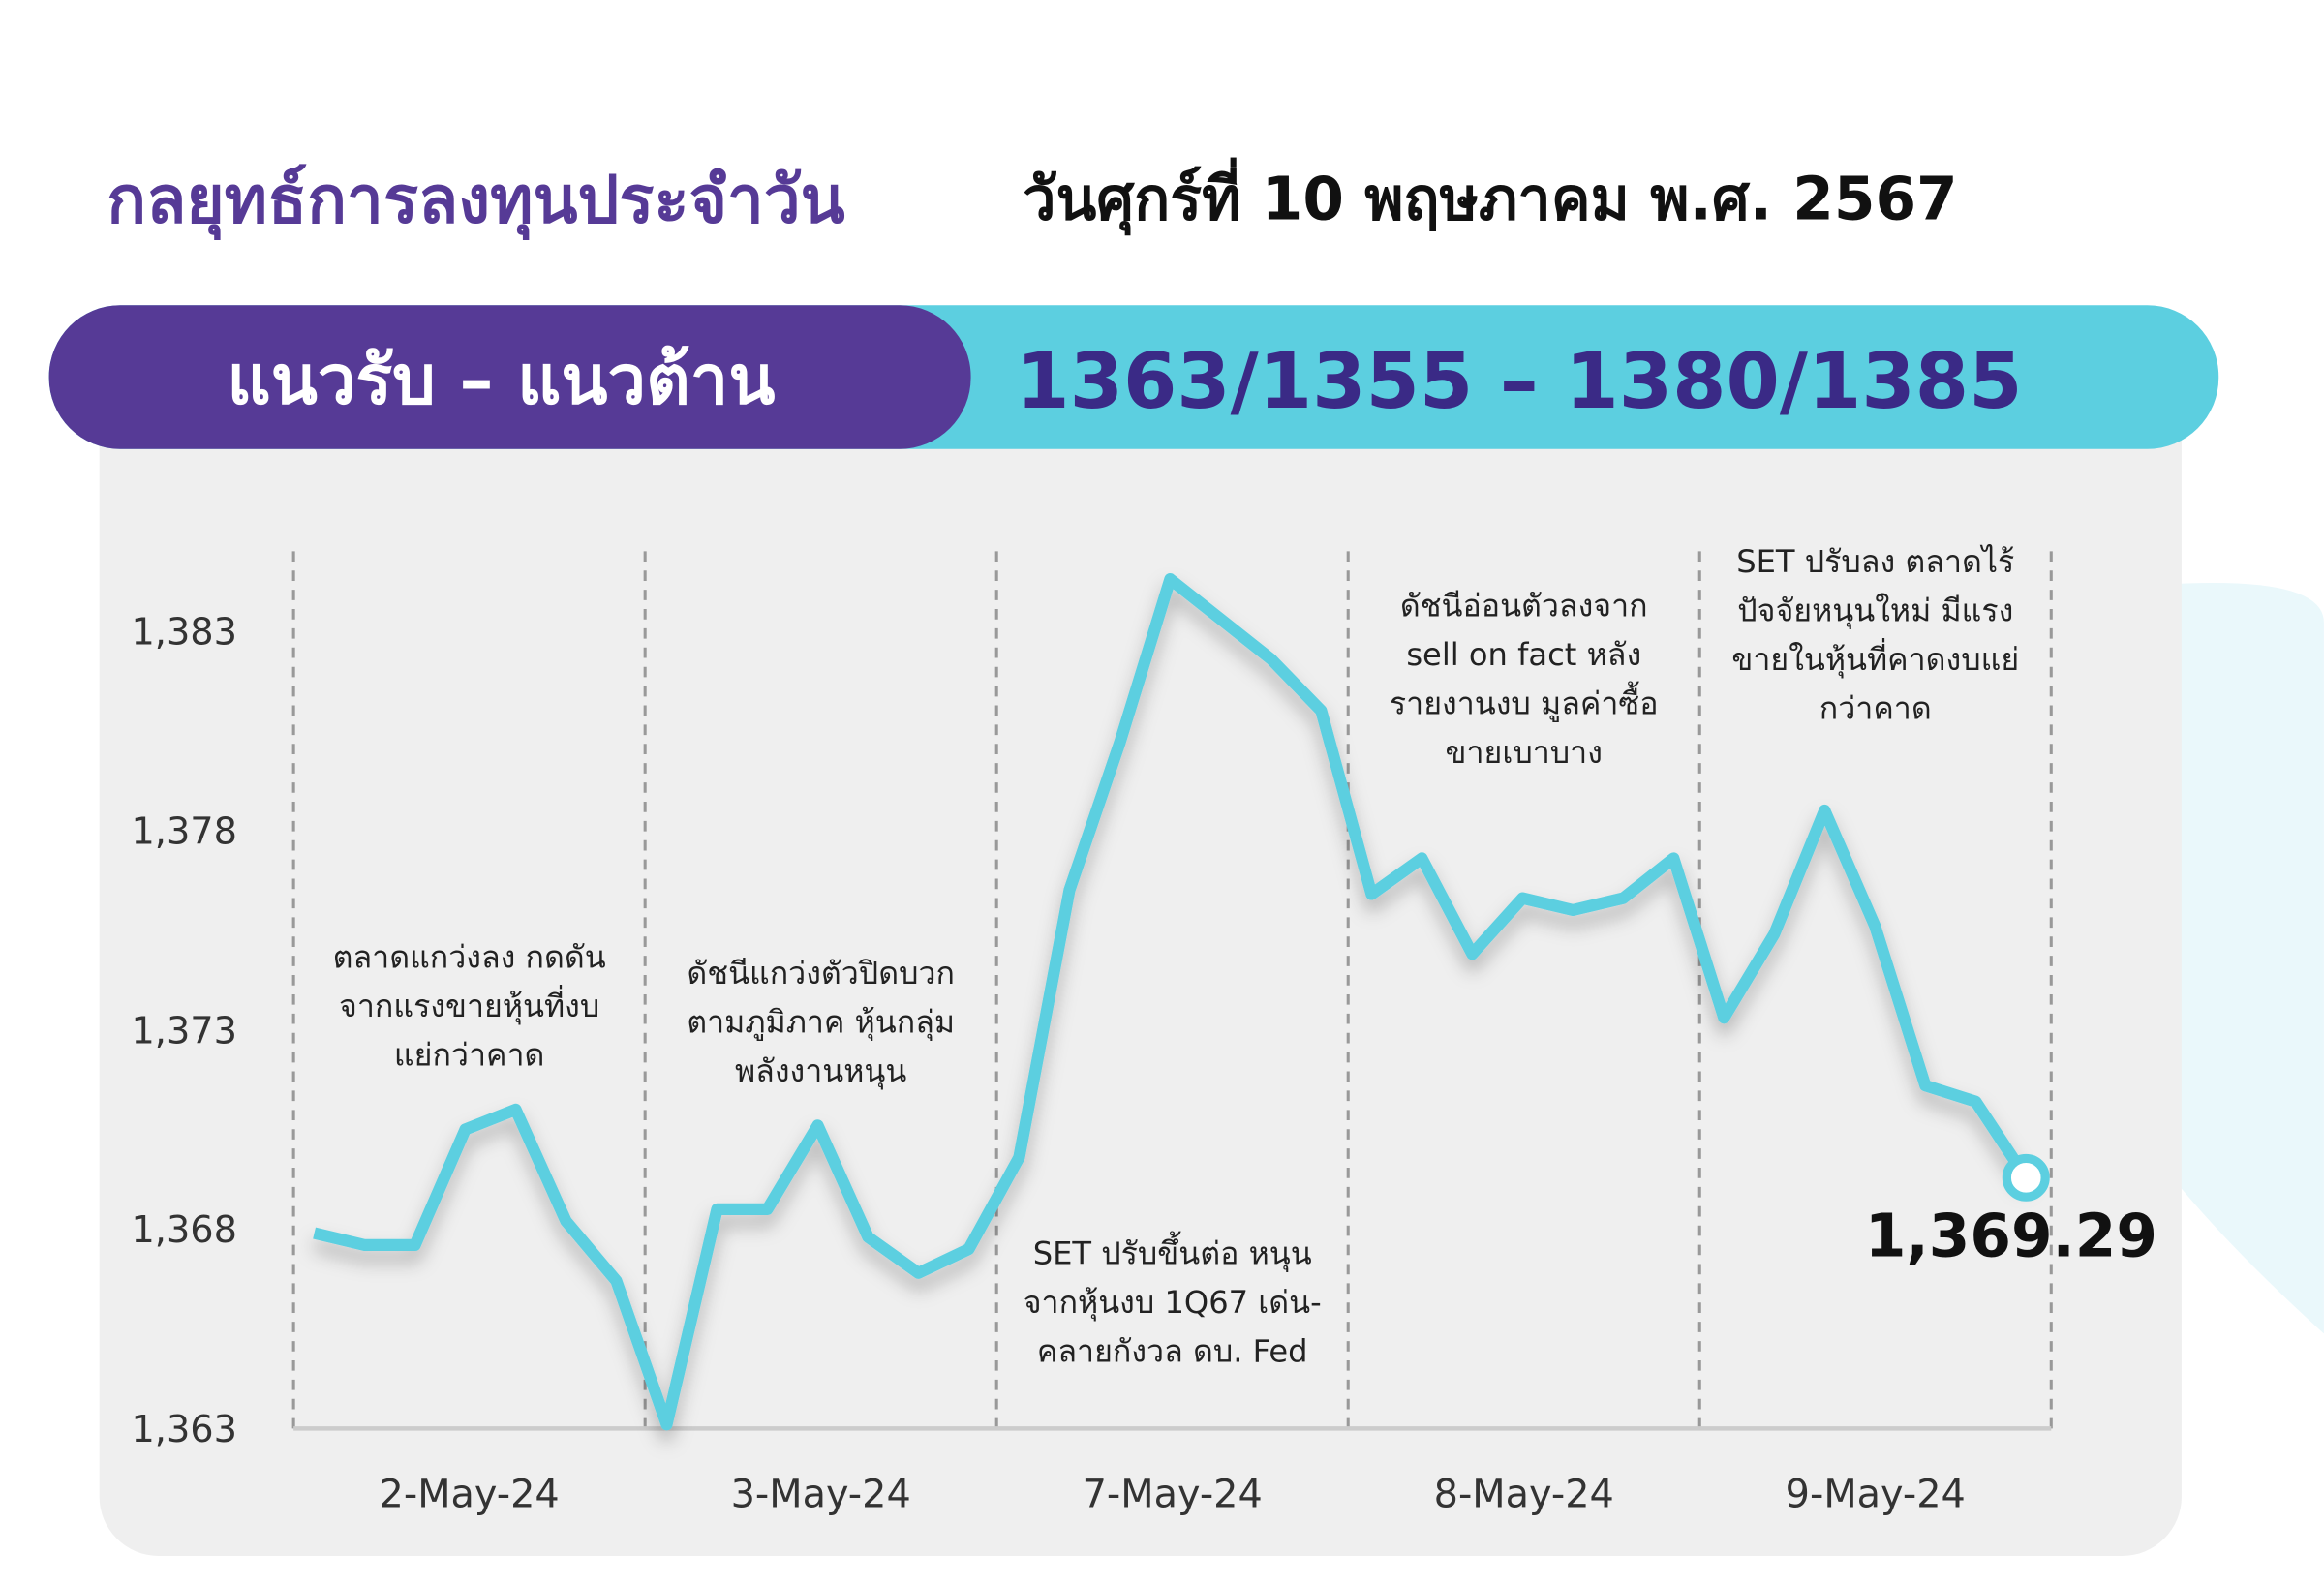  What do you see at coordinates (1519, 381) in the screenshot?
I see `banner-value: 1363/1355 – 1380/1385` at bounding box center [1519, 381].